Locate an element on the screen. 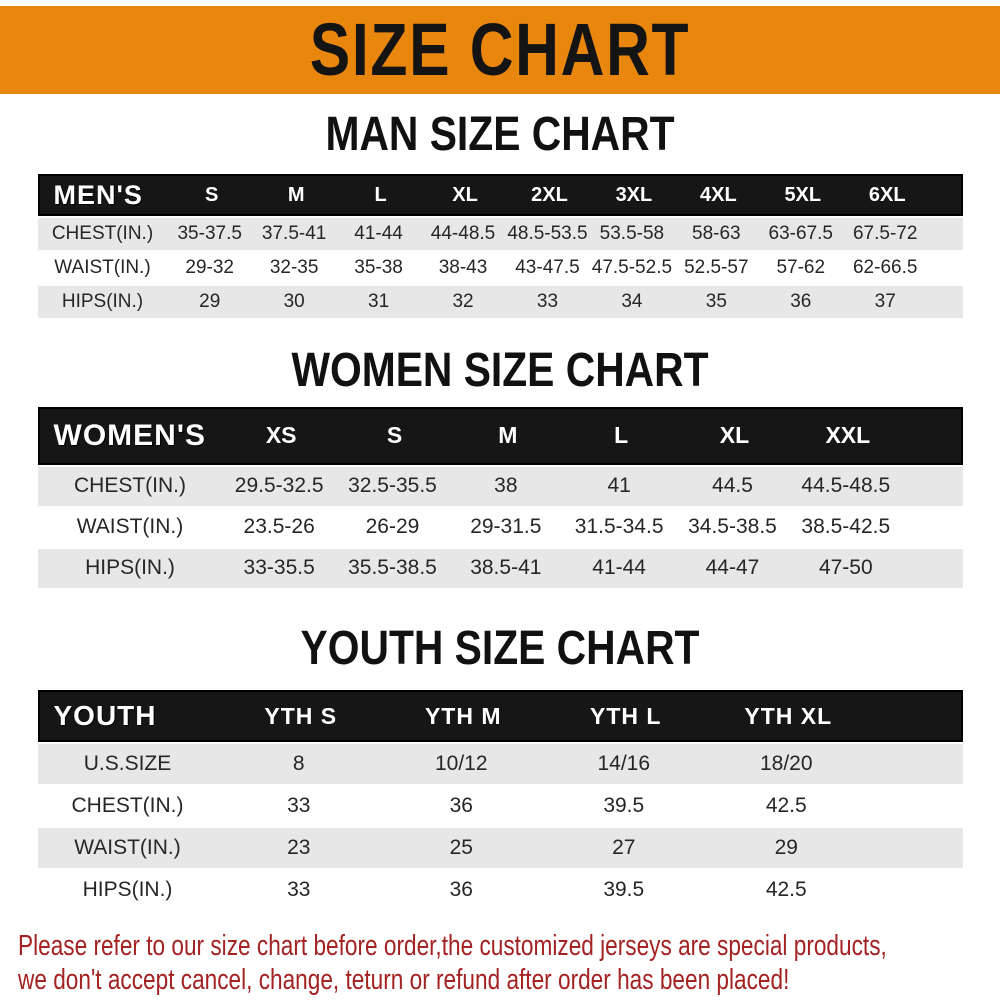 The width and height of the screenshot is (1000, 1000). row-values: 29 30 31 32 33 34 35 36 37 is located at coordinates (548, 302).